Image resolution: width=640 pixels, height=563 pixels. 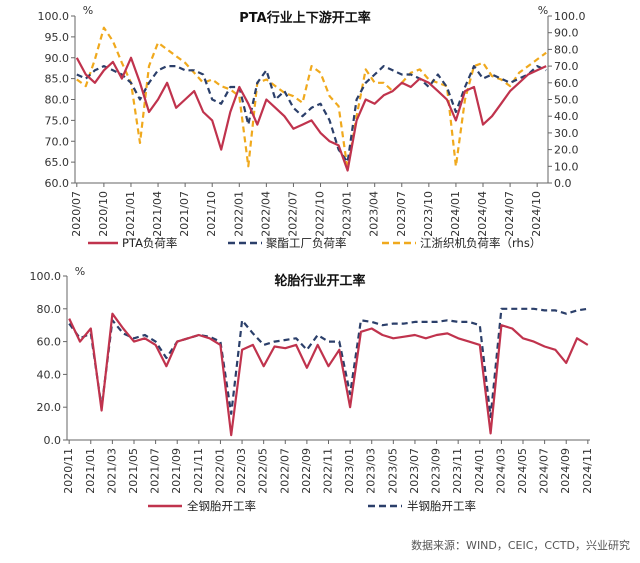 I want to click on chart2-y-tick-label: 40.0, so click(x=49, y=374).